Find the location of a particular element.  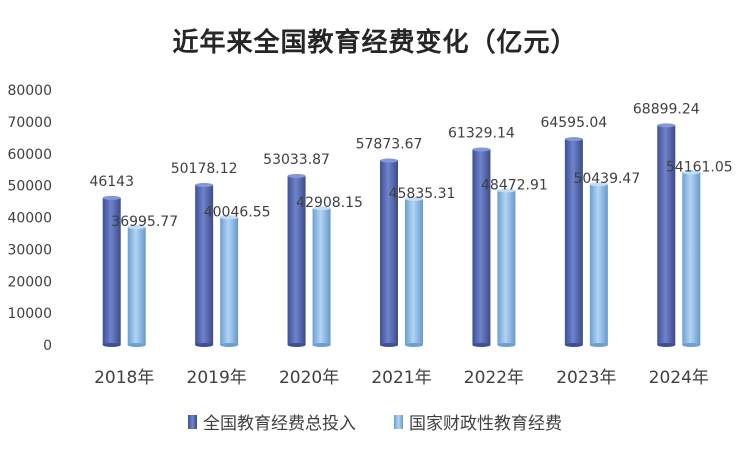

bar-fiscal-2018年 is located at coordinates (136, 286).